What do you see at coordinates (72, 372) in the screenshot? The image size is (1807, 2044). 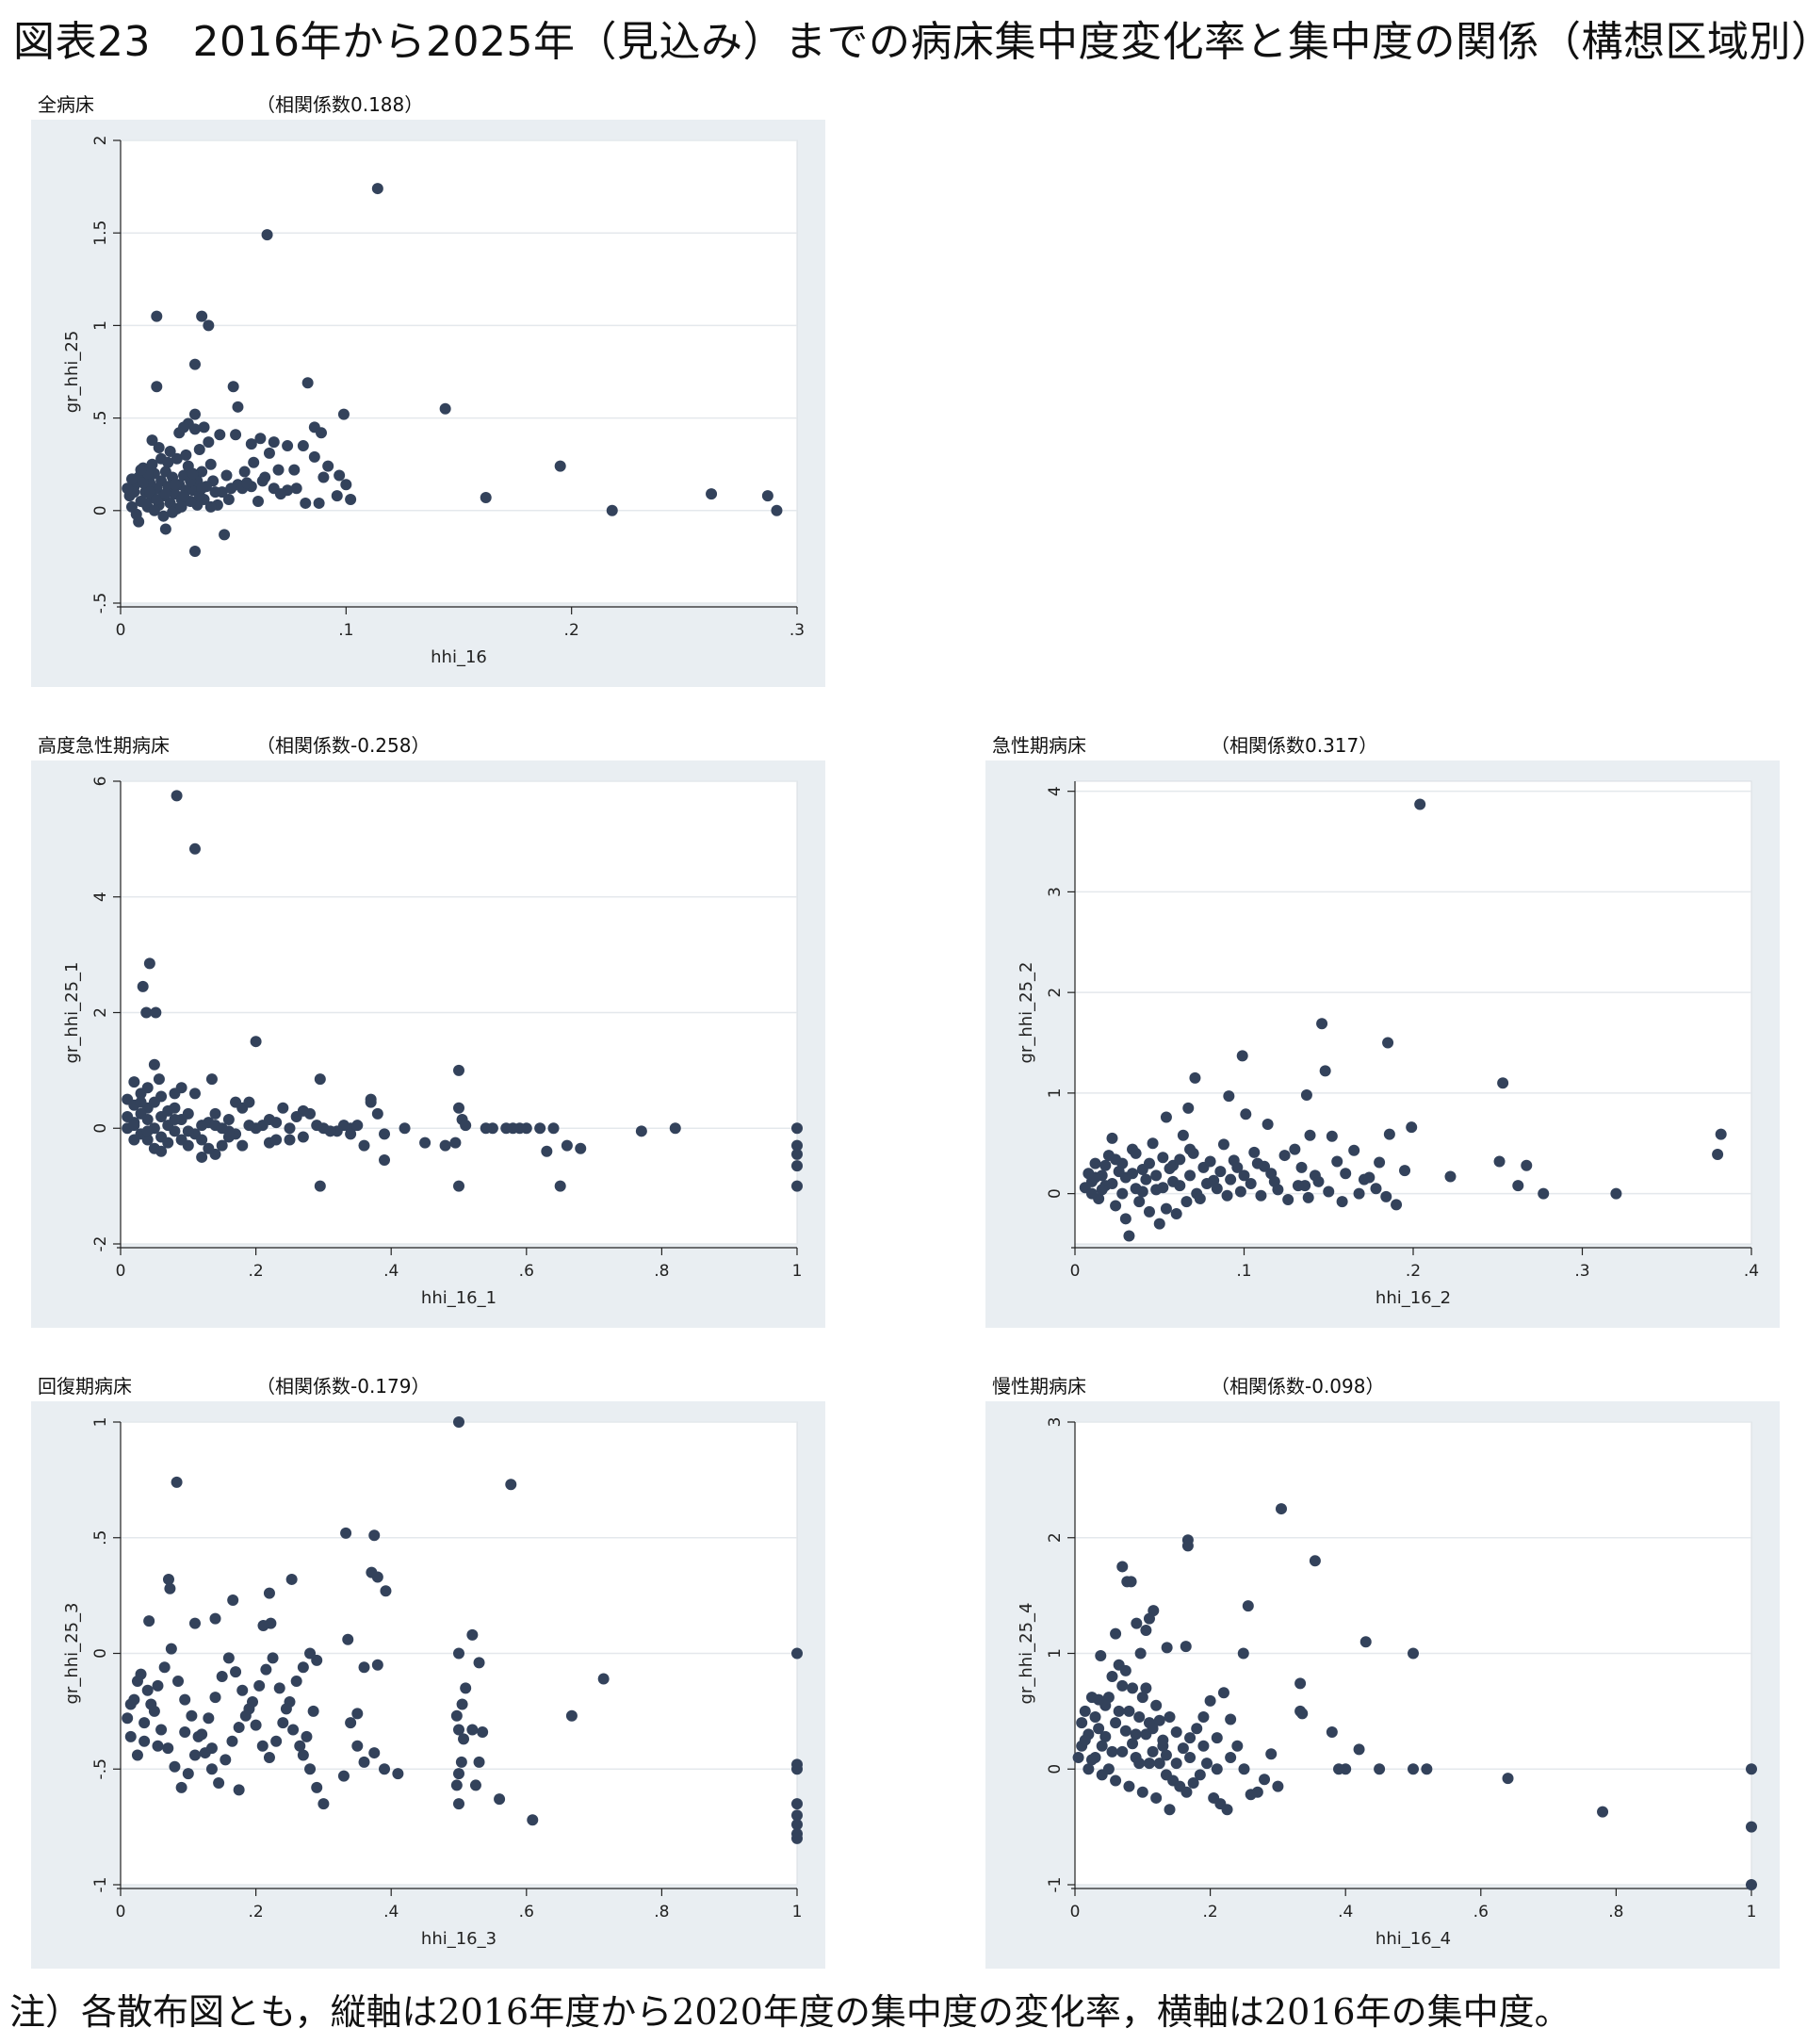 I see `y-axis-title: gr_hhi_25` at bounding box center [72, 372].